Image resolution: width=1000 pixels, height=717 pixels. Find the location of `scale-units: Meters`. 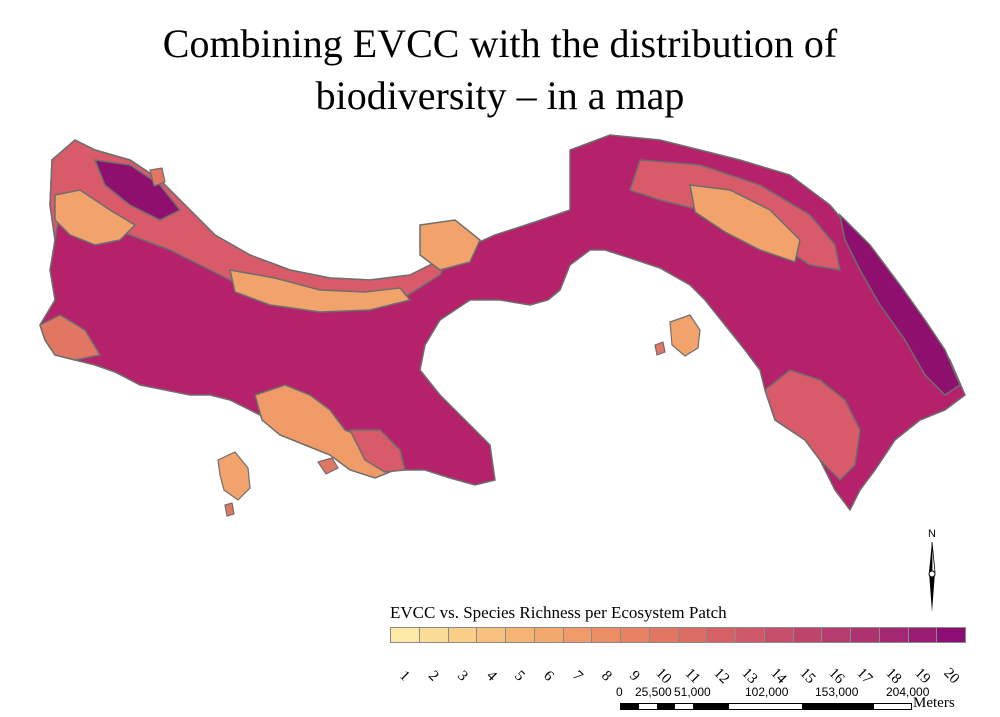

scale-units: Meters is located at coordinates (934, 703).